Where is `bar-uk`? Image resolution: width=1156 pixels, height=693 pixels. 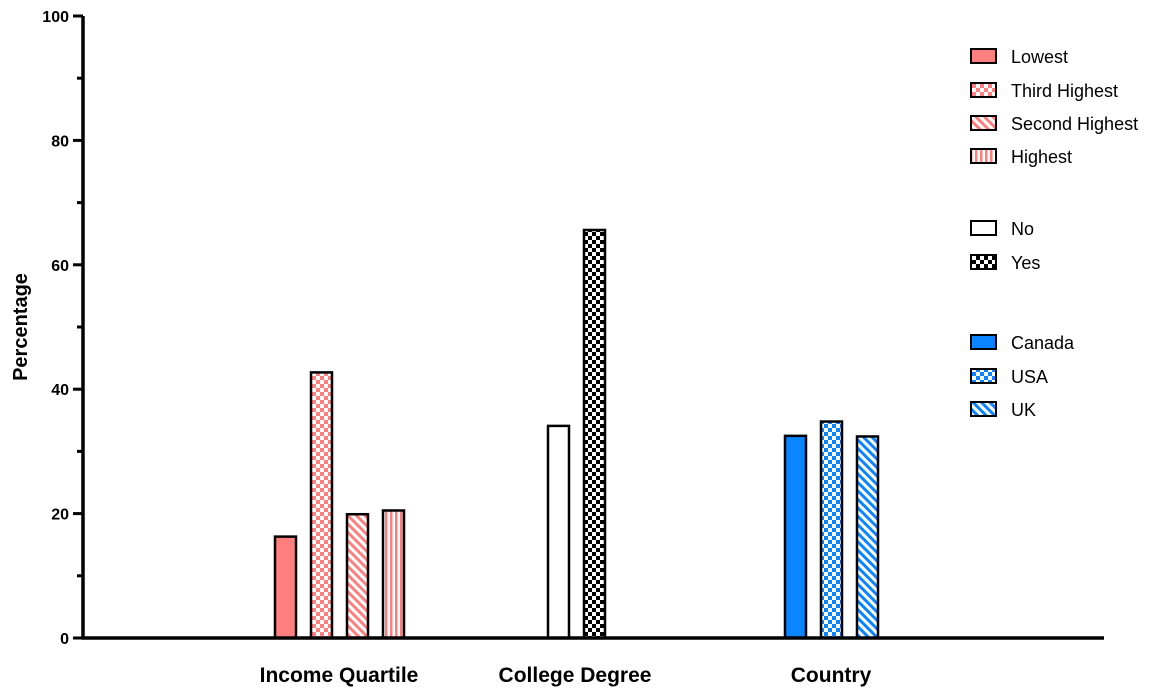
bar-uk is located at coordinates (867, 537).